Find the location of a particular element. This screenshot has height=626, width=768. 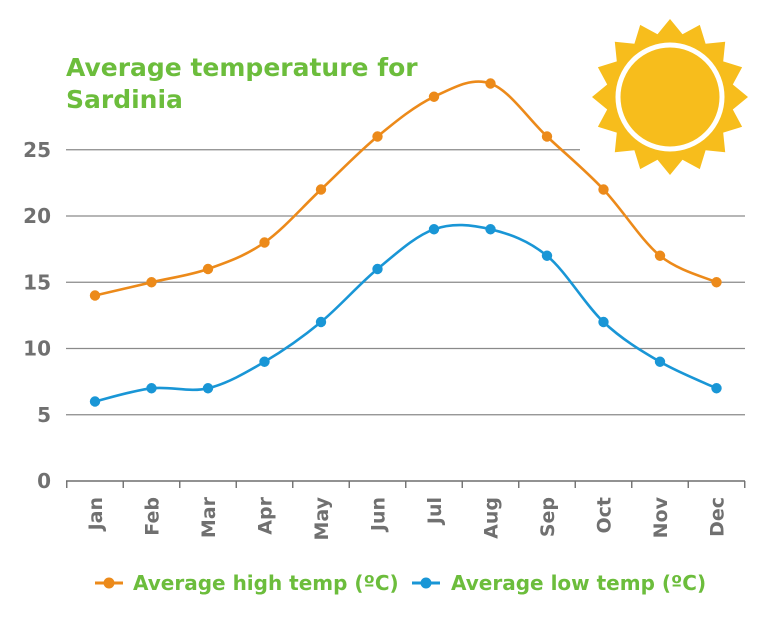

x-tick-label-dec: Dec is located at coordinates (718, 517).